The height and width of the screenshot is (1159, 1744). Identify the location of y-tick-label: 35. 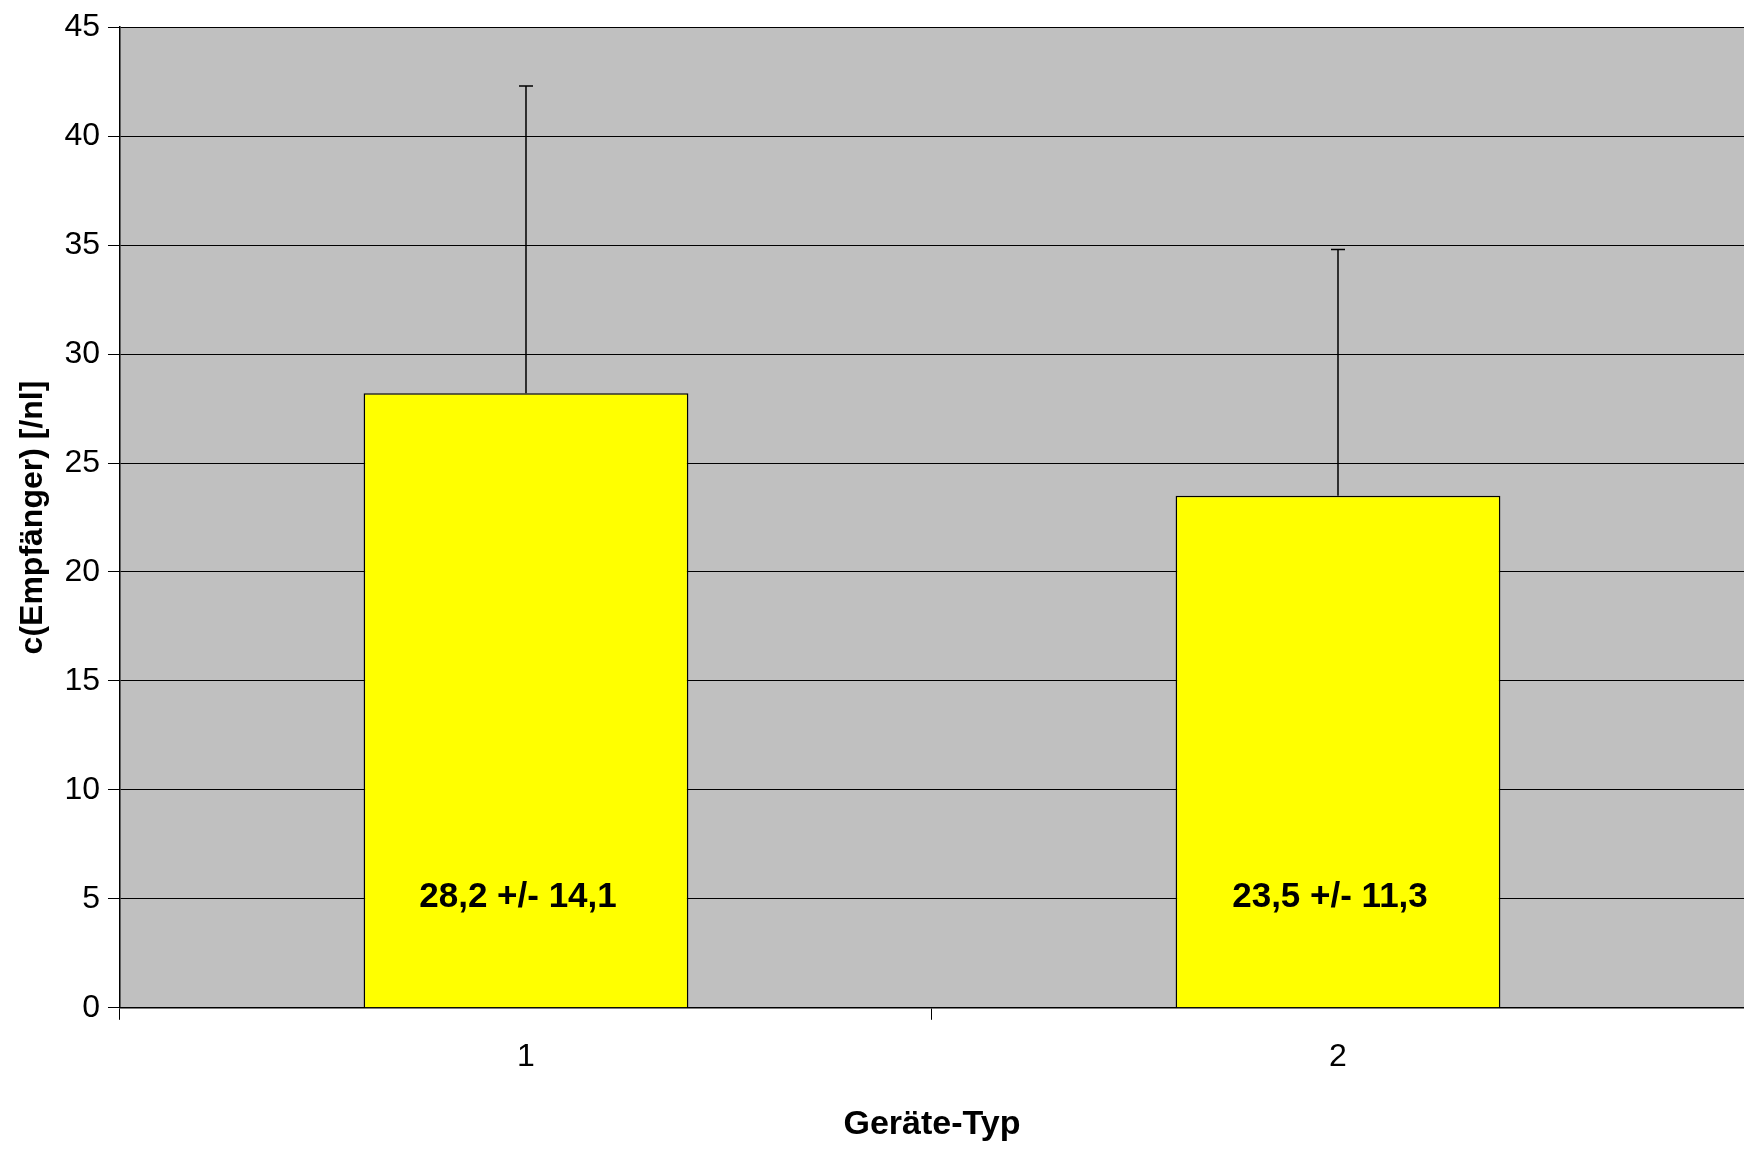
(82, 242).